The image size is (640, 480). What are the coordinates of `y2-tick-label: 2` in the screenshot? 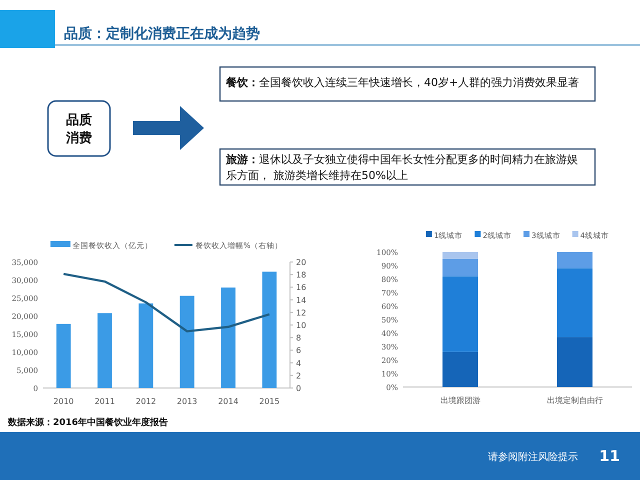 It's located at (299, 375).